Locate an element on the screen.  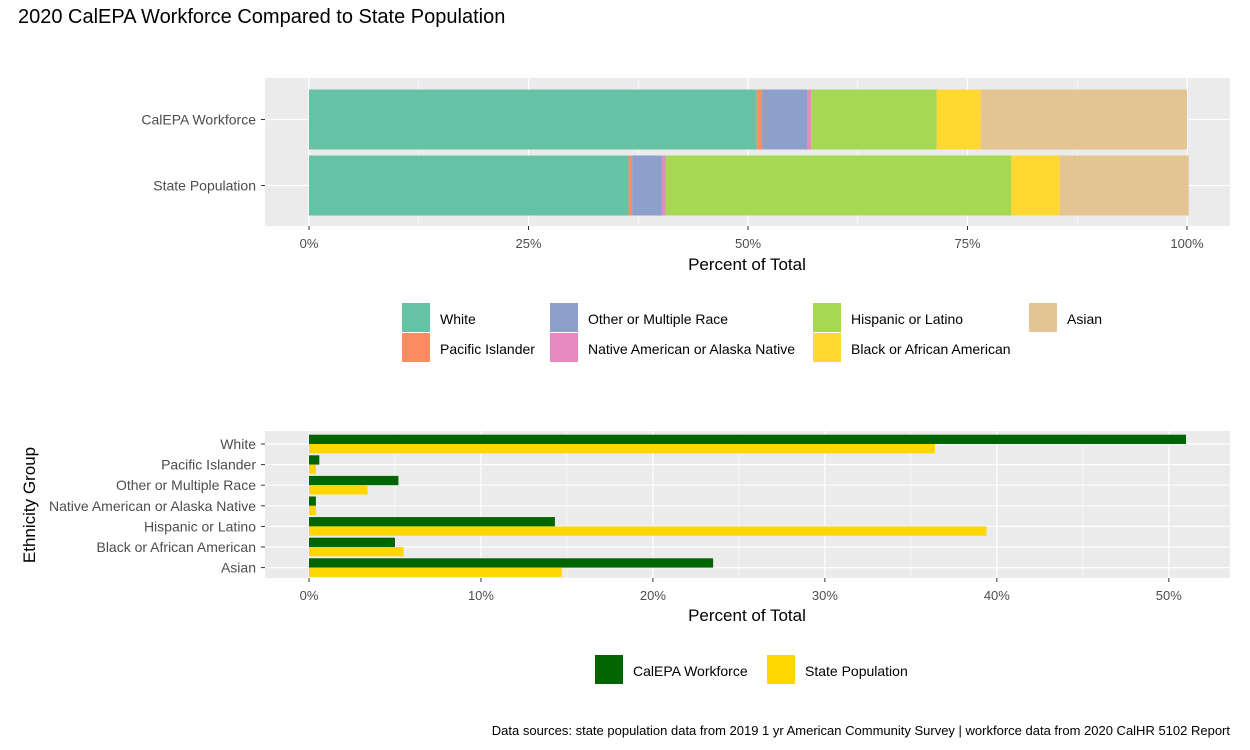
y-axis-title: Ethnicity Group is located at coordinates (29, 505).